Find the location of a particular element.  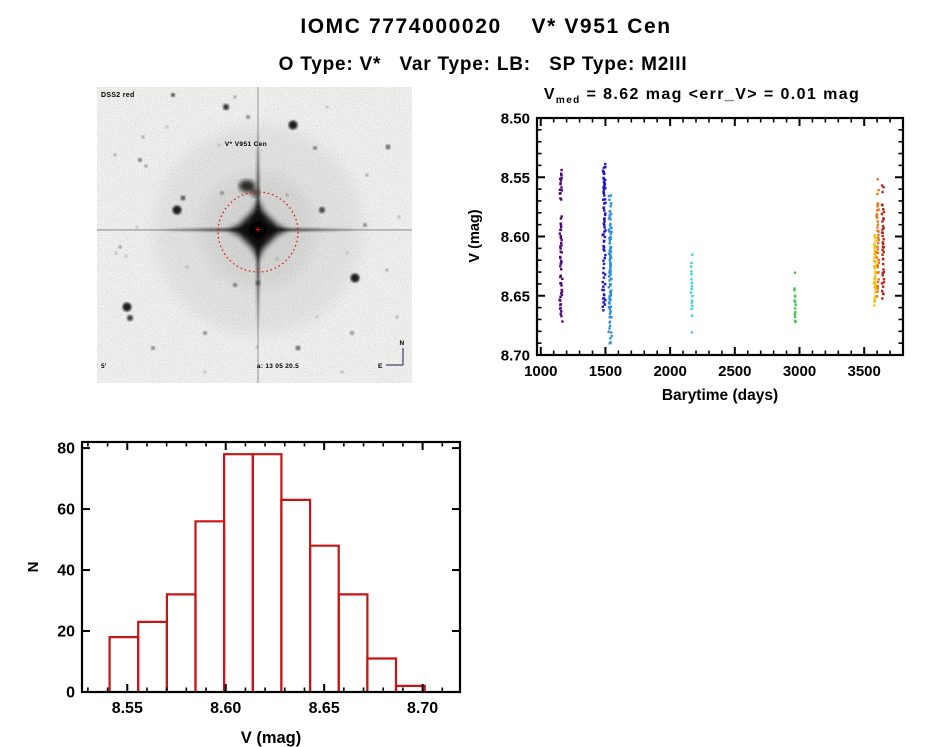

lightcurve-xaxis-label: Barytime (days) is located at coordinates (720, 395).